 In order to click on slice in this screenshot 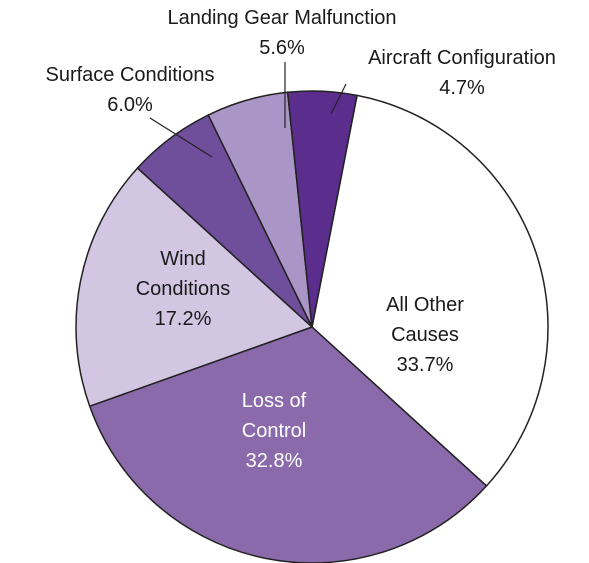, I will do `click(322, 209)`.